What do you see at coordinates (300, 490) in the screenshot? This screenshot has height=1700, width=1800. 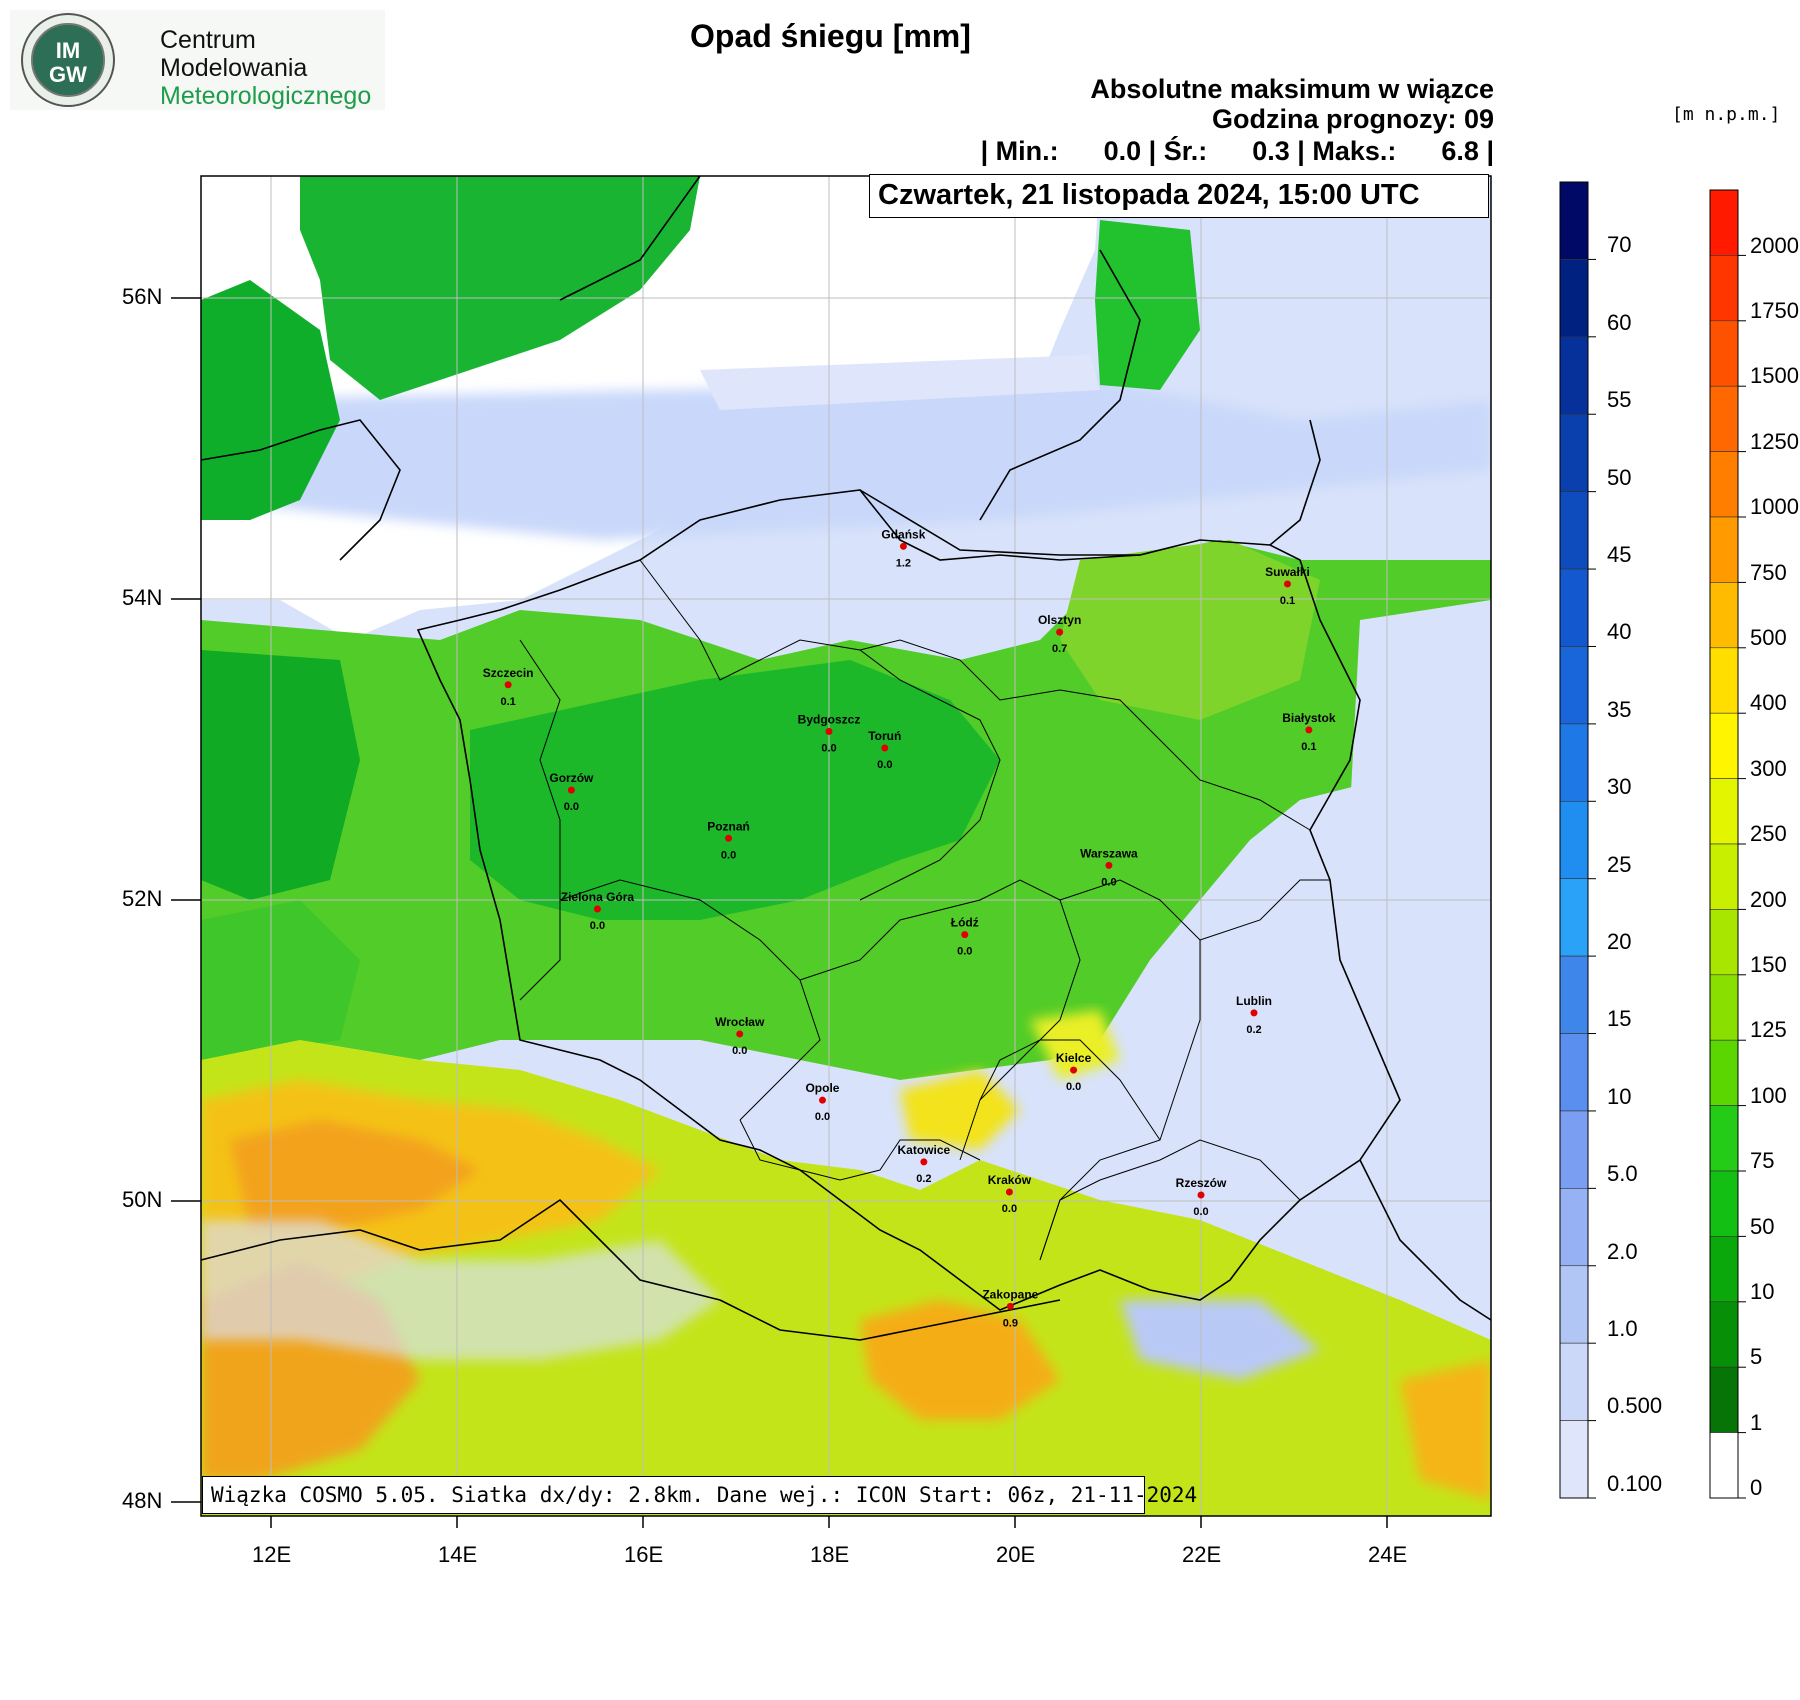 I see `germany-coast` at bounding box center [300, 490].